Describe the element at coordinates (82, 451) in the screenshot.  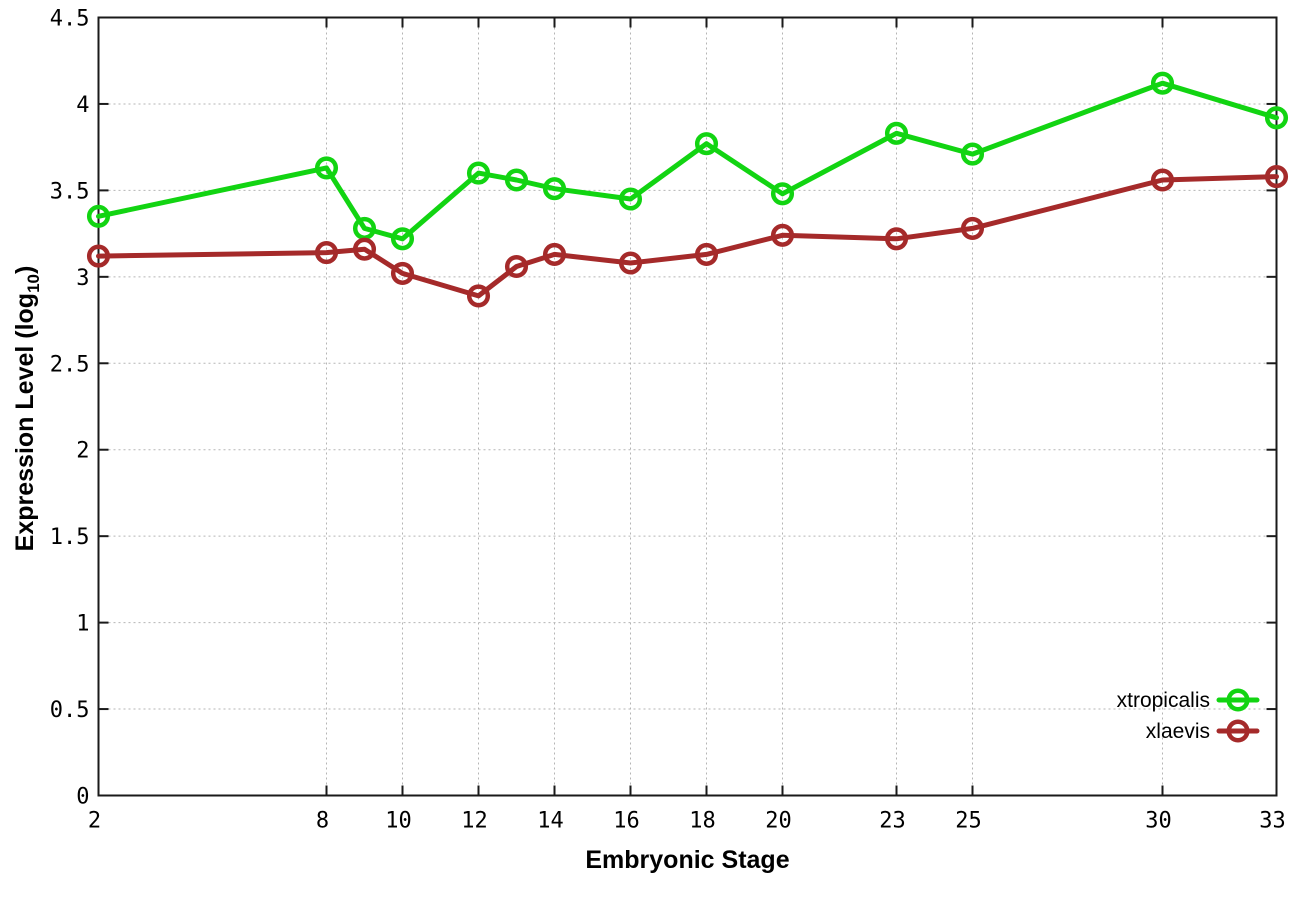
I see `y-axis-tick-label: 2` at that location.